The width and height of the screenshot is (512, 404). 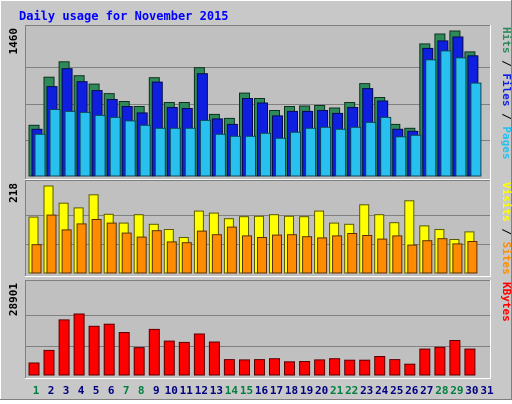 I want to click on chart-title: Daily usage for November 2015, so click(x=124, y=16).